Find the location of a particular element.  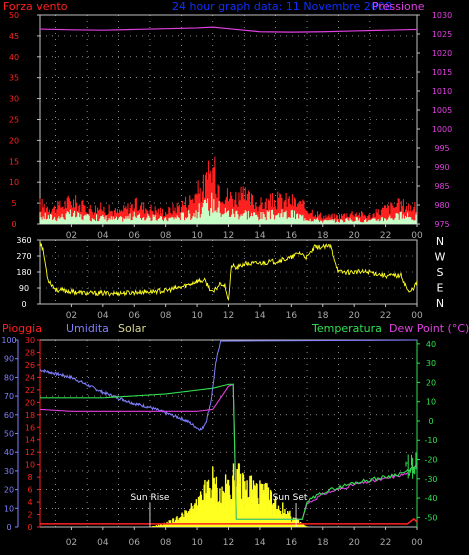

solar-label: Solar is located at coordinates (132, 328).